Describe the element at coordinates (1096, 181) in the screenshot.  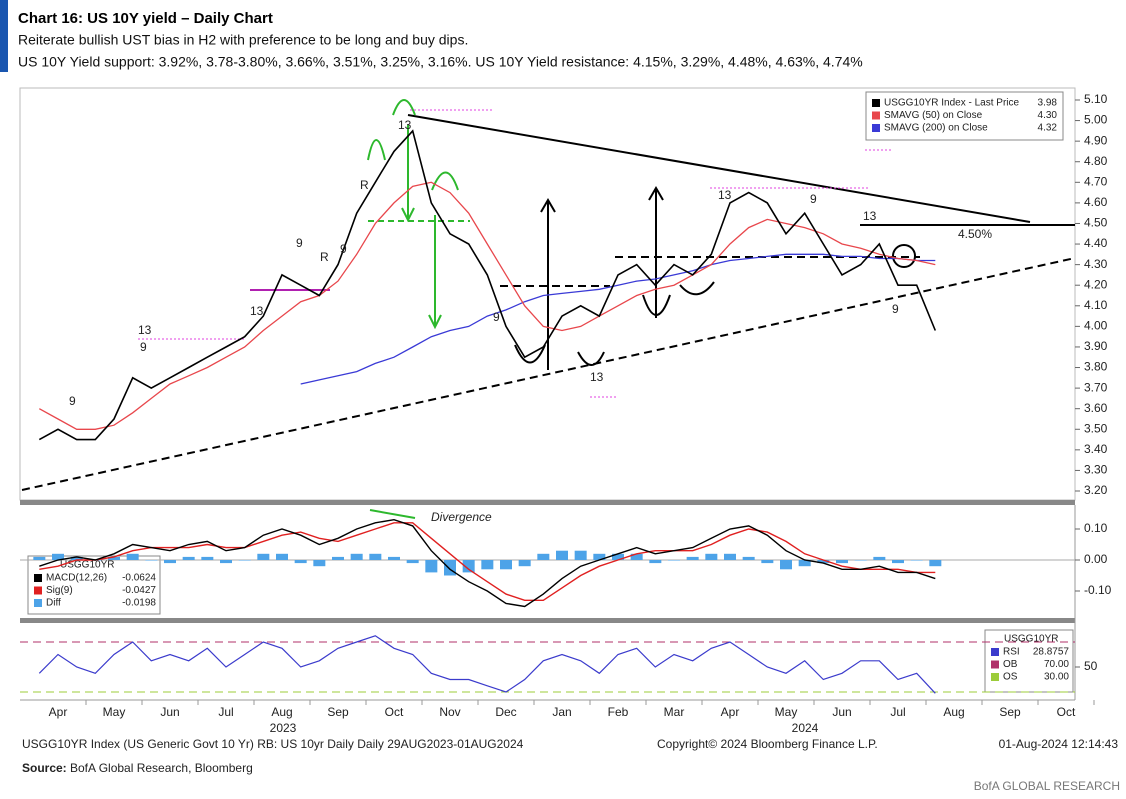
I see `y-tick-label: 4.70` at that location.